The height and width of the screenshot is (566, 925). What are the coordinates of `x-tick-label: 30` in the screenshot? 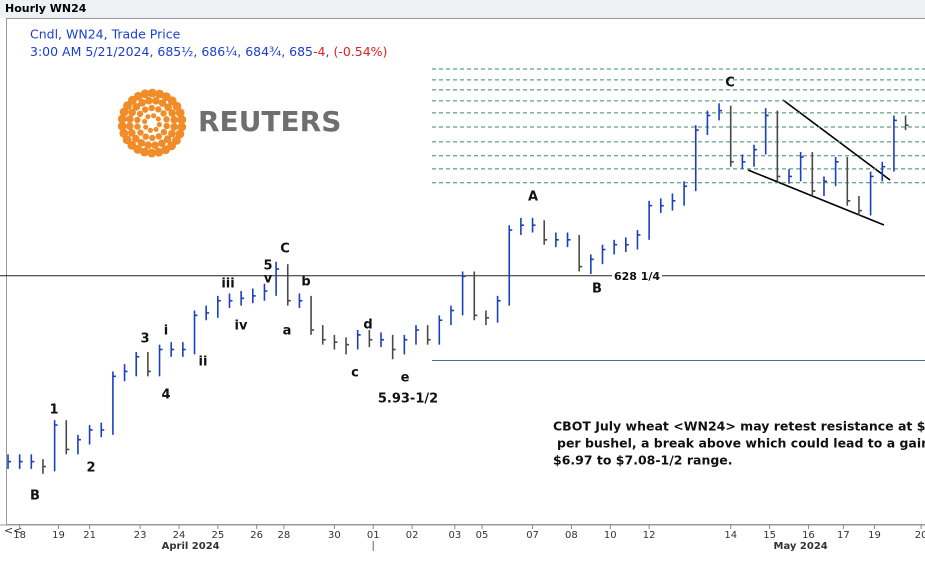 It's located at (334, 535).